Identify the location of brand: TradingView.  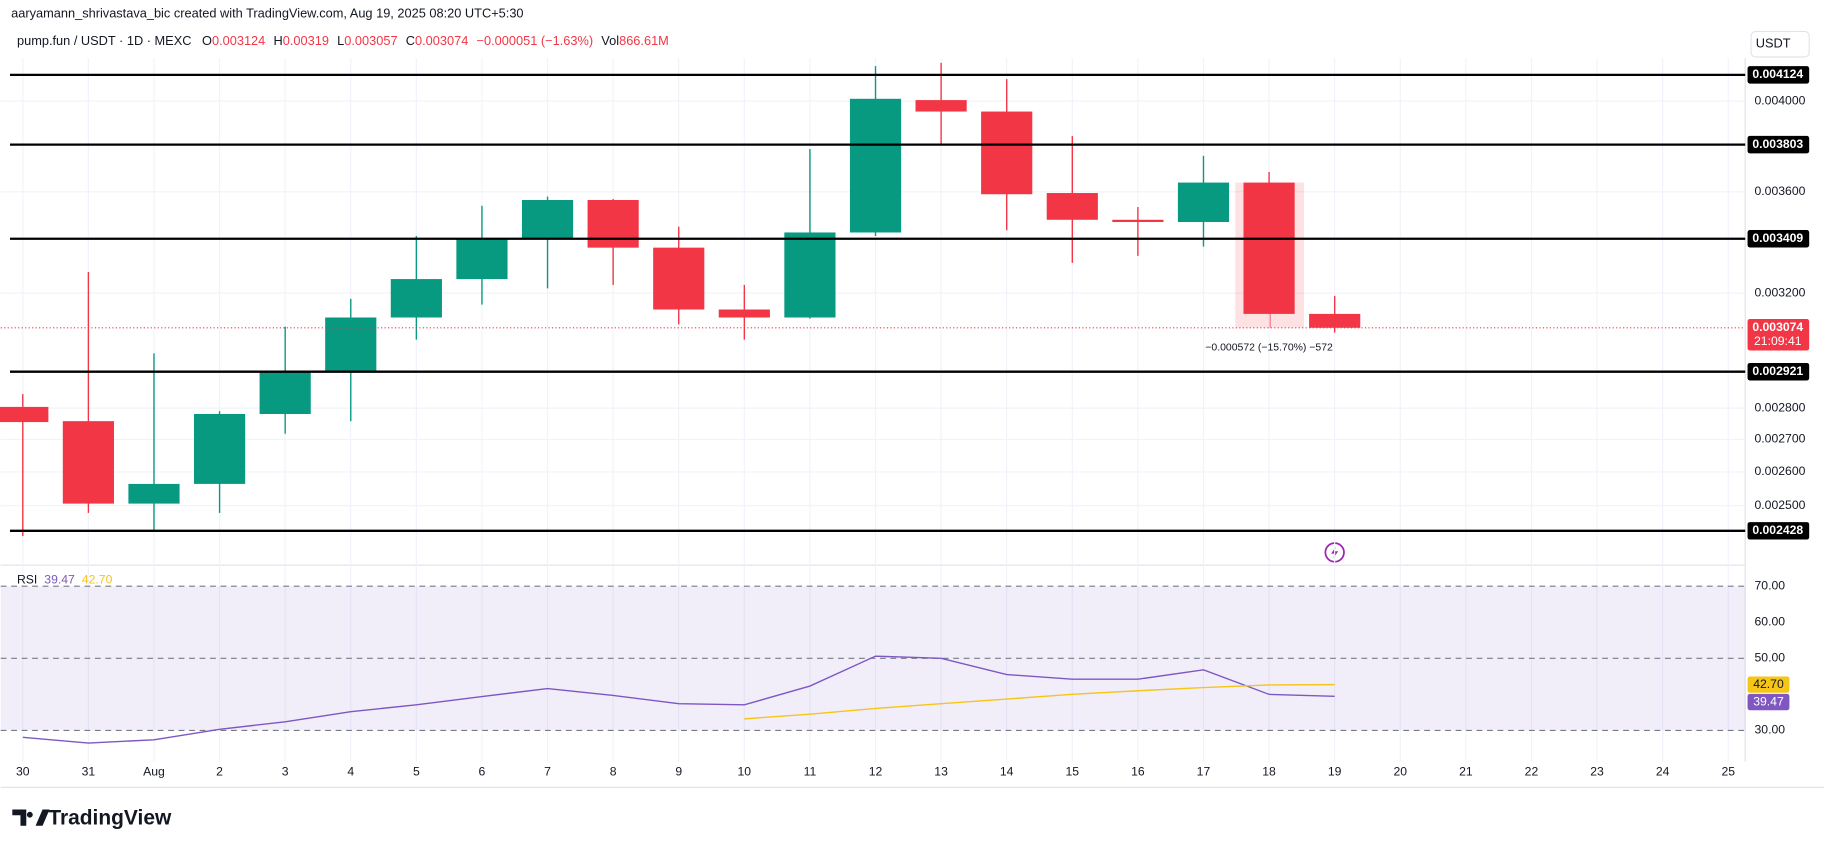
(110, 817).